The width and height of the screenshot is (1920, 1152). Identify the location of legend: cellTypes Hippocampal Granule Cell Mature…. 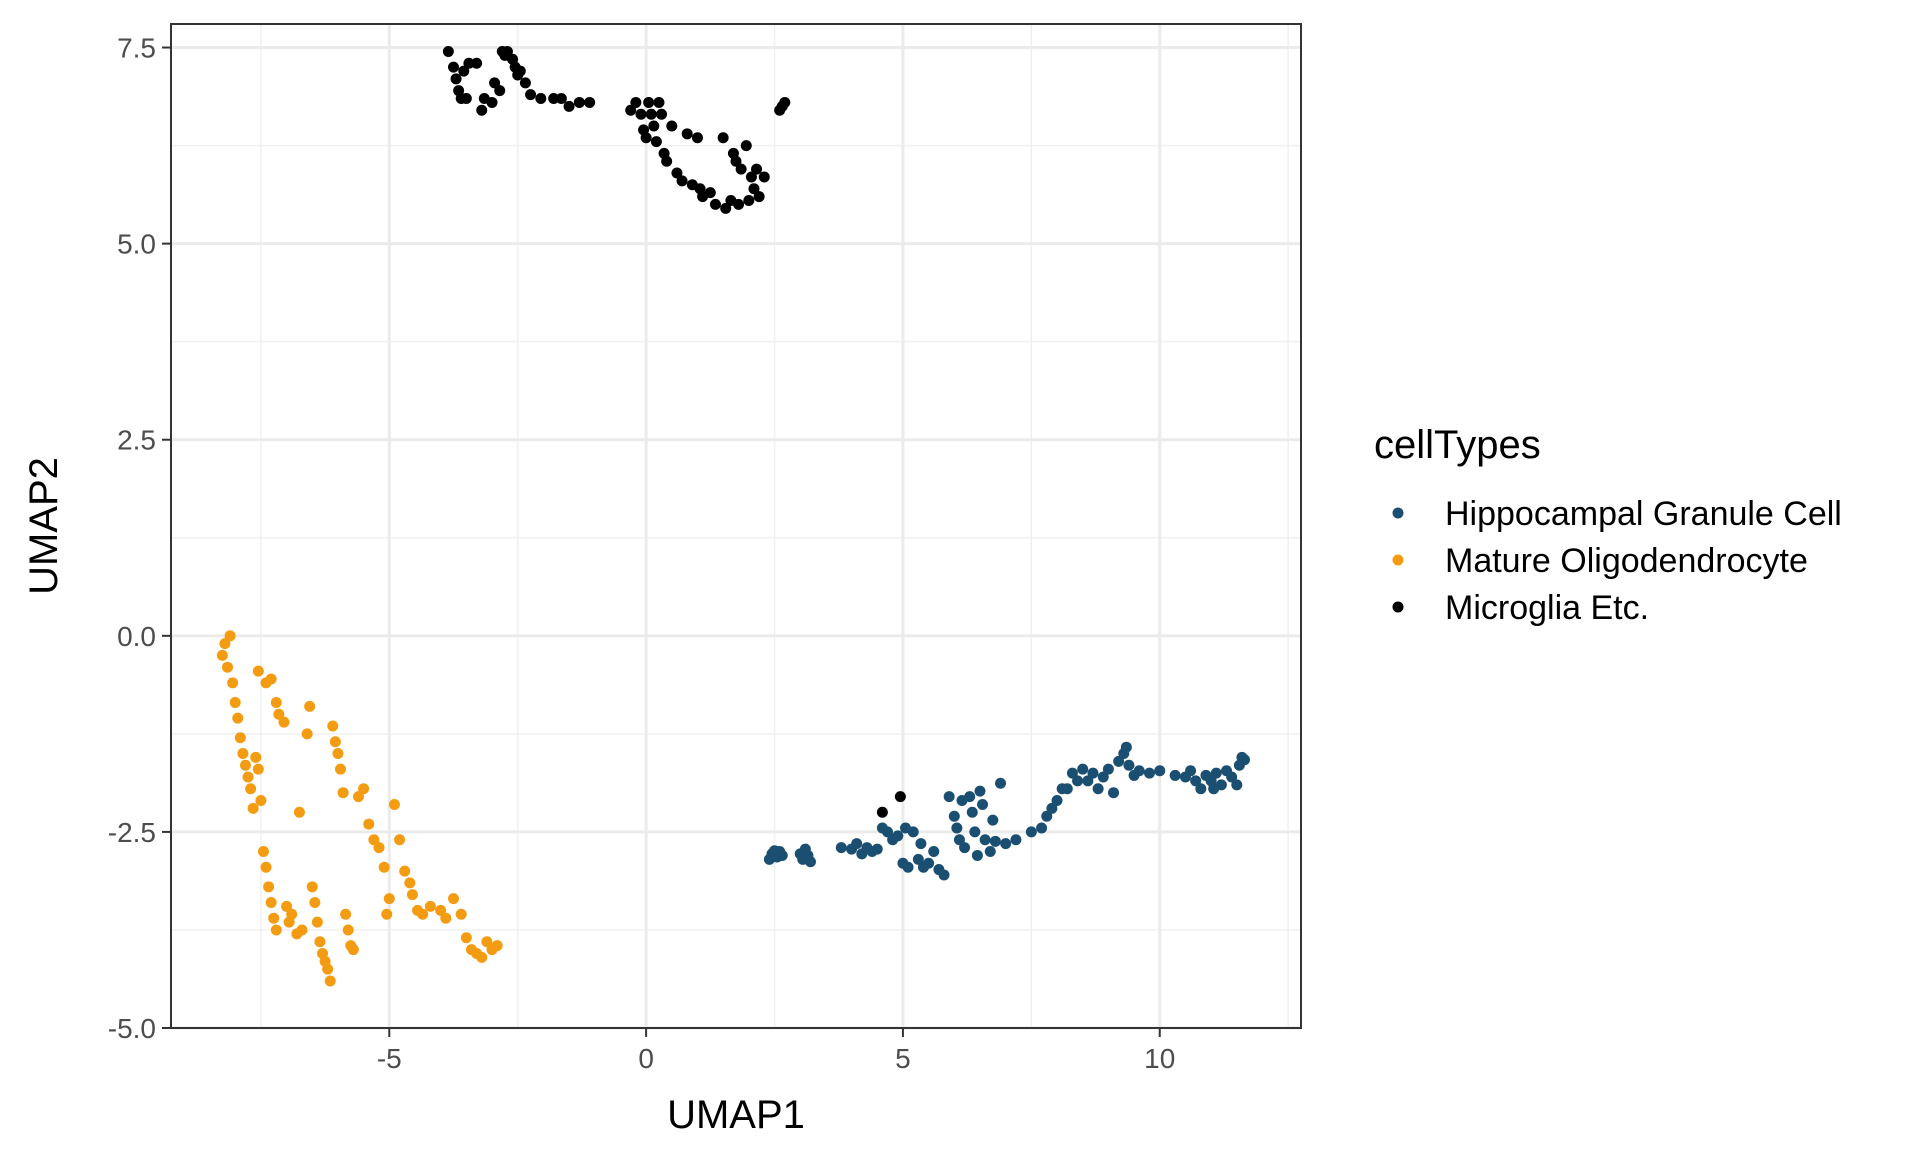
(1608, 525).